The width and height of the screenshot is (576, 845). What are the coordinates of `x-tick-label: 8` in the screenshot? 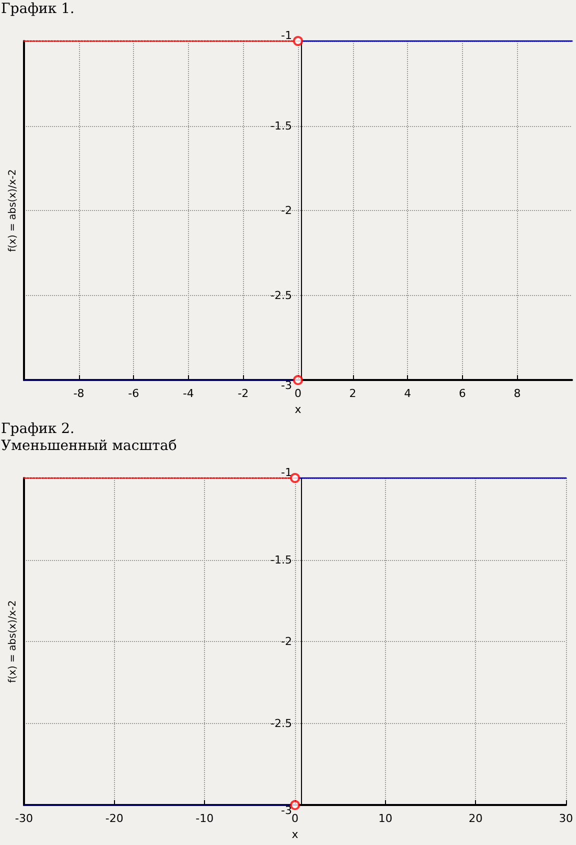 It's located at (517, 393).